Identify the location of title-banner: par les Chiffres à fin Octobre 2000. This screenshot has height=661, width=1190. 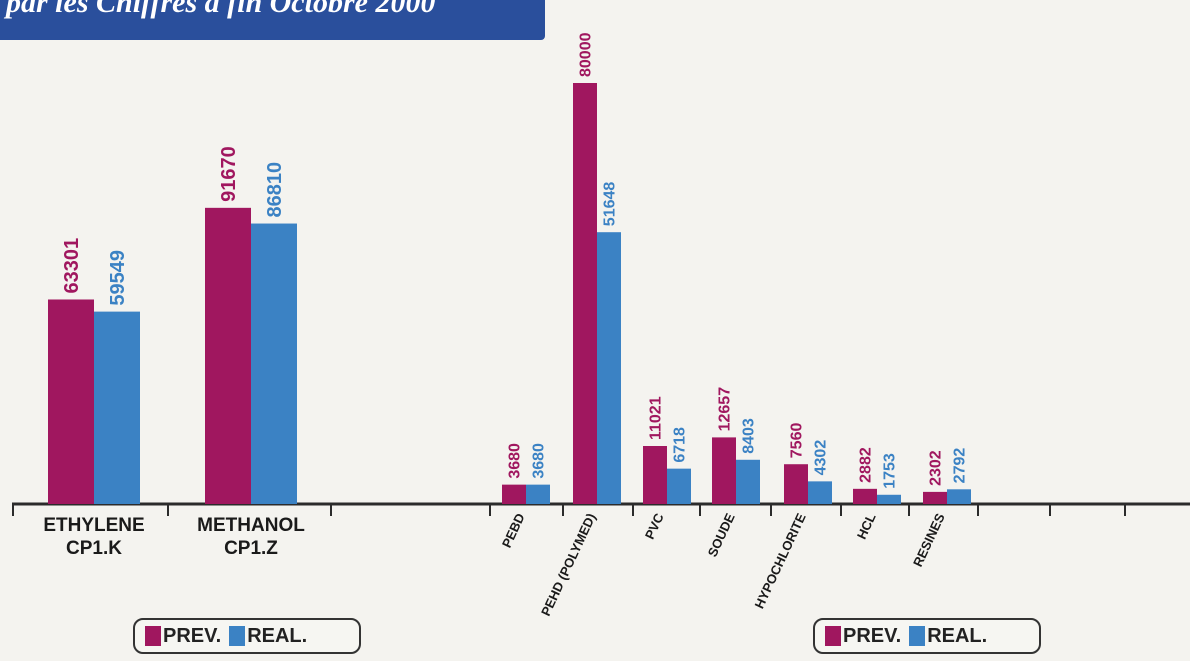
(272, 20).